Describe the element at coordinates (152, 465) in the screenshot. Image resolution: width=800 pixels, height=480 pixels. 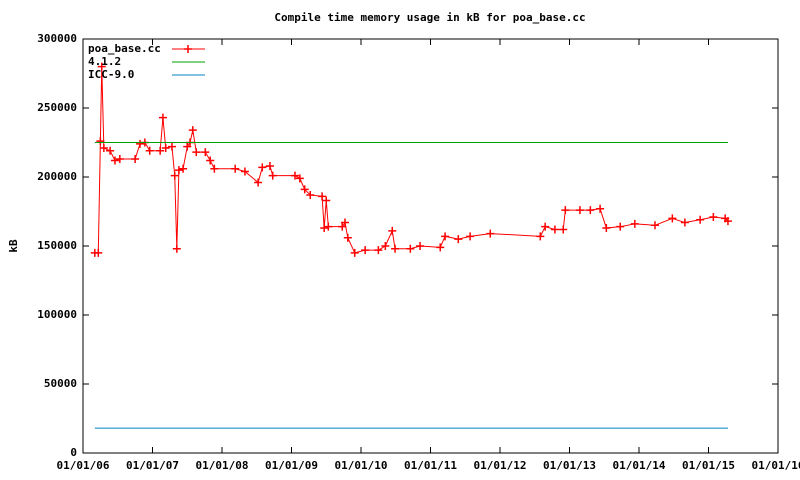
I see `x-tick-label: 01/01/07` at that location.